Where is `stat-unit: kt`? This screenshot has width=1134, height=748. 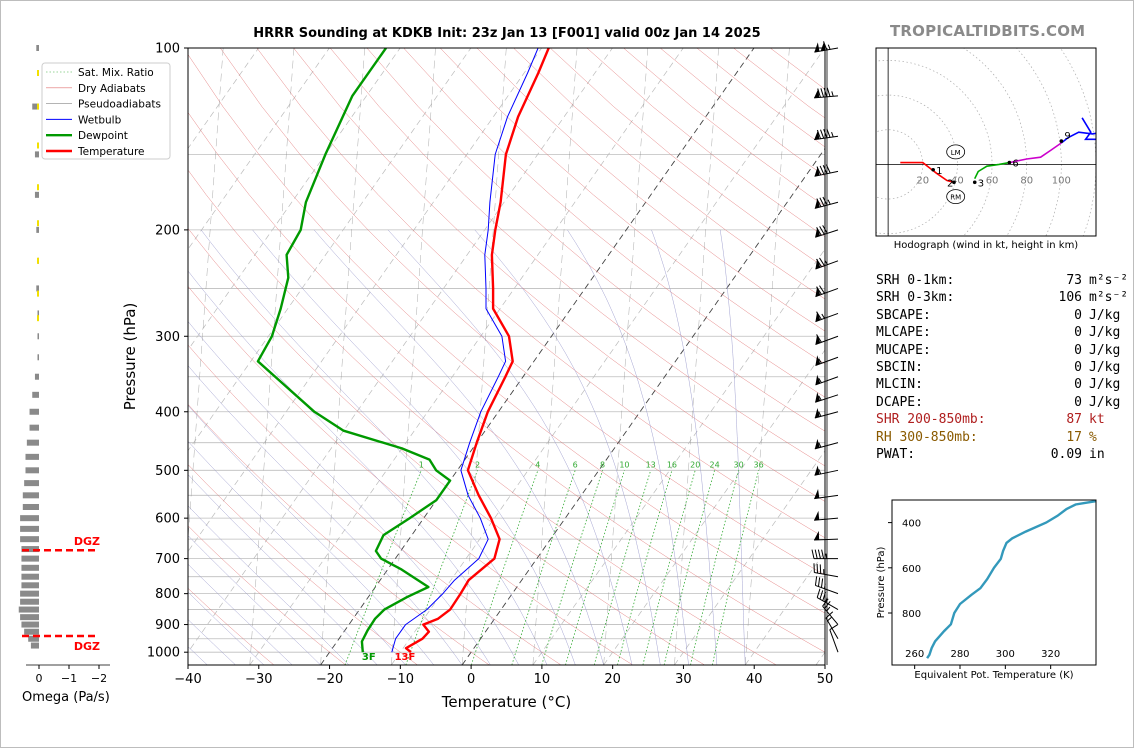
stat-unit: kt is located at coordinates (1097, 420).